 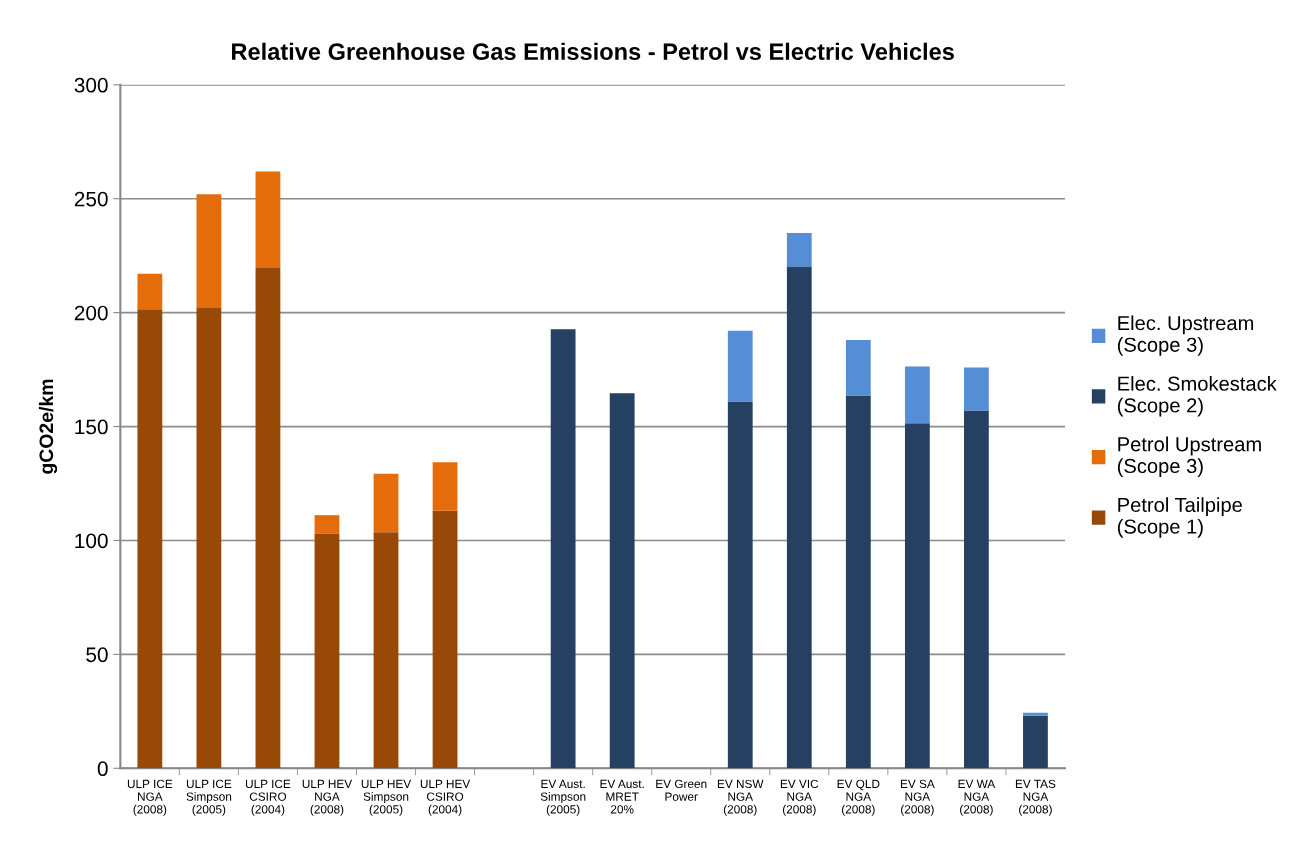 I want to click on x-tick-label: EV Green Power, so click(x=681, y=790).